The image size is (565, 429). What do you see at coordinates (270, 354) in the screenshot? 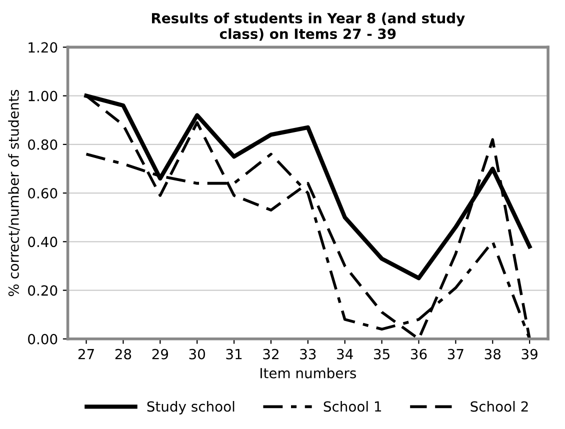
I see `x-tick-label: 32` at bounding box center [270, 354].